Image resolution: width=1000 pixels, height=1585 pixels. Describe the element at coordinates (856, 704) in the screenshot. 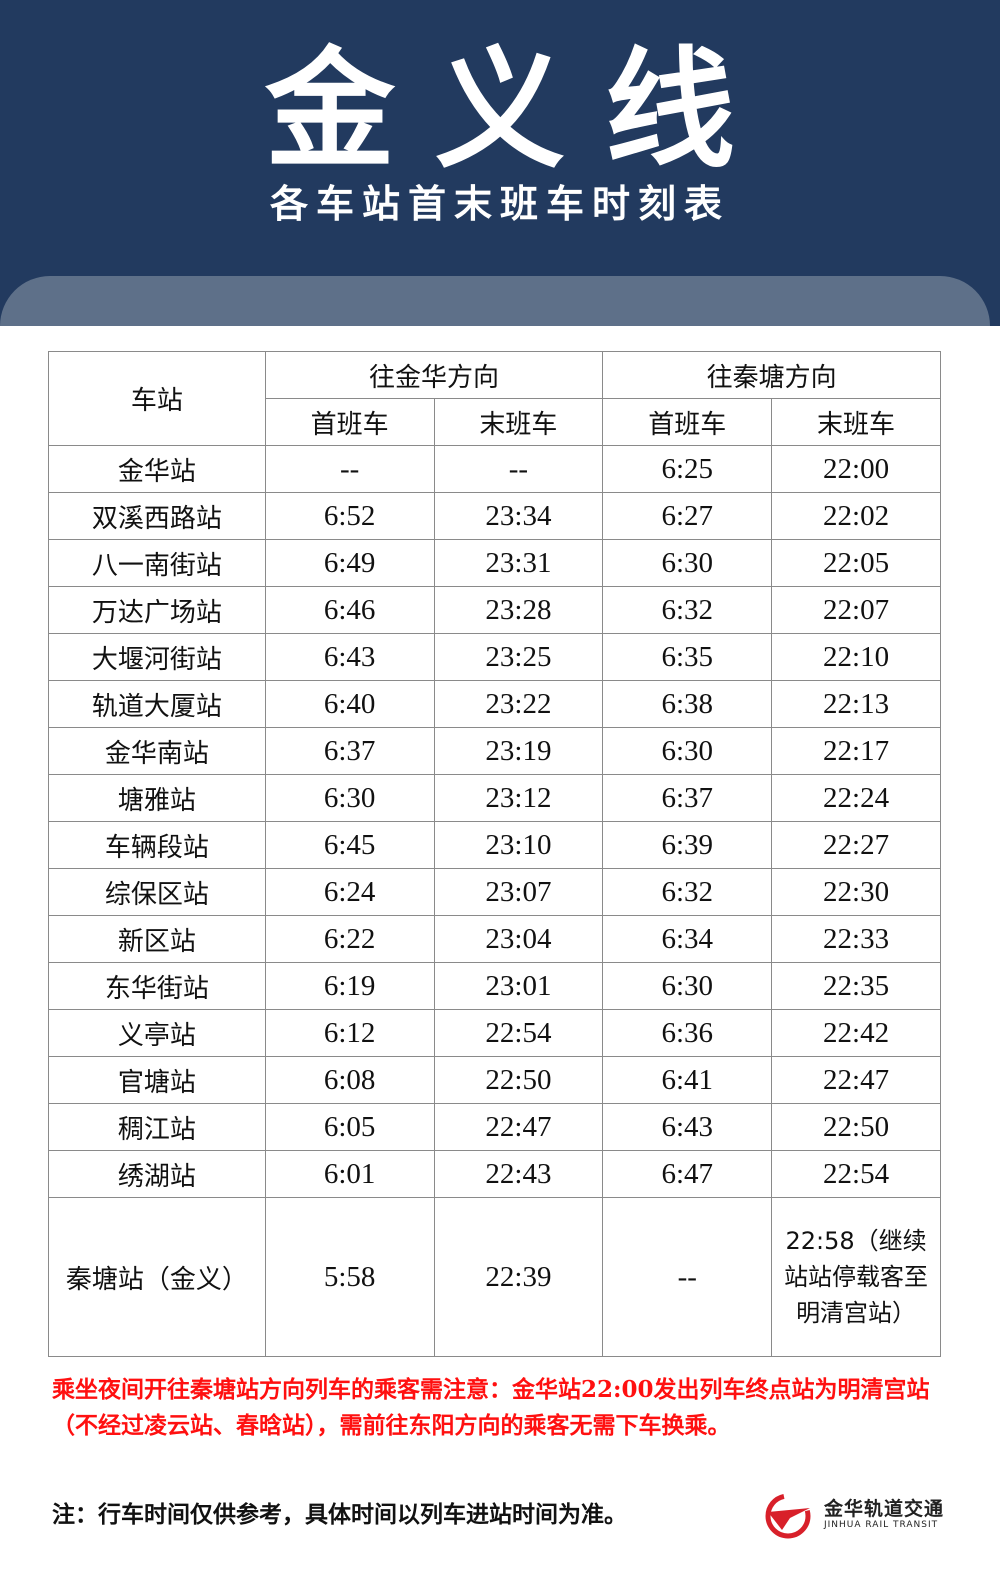

I see `time-cell: 22:13` at that location.